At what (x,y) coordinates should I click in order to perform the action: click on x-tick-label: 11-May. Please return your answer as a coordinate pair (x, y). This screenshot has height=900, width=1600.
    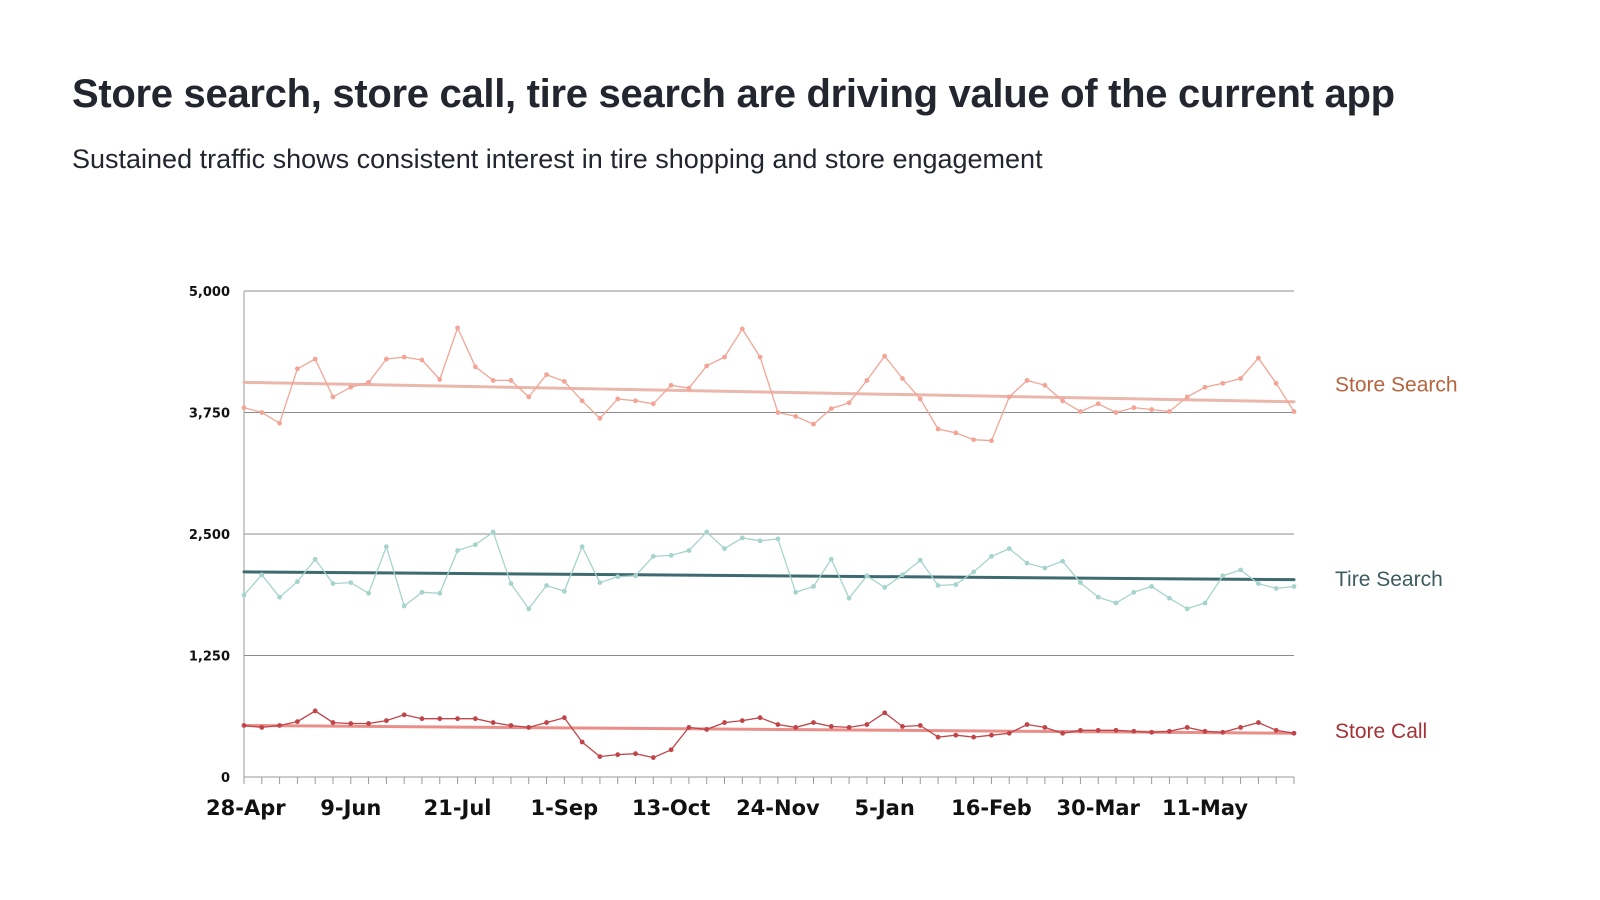
    Looking at the image, I should click on (1205, 808).